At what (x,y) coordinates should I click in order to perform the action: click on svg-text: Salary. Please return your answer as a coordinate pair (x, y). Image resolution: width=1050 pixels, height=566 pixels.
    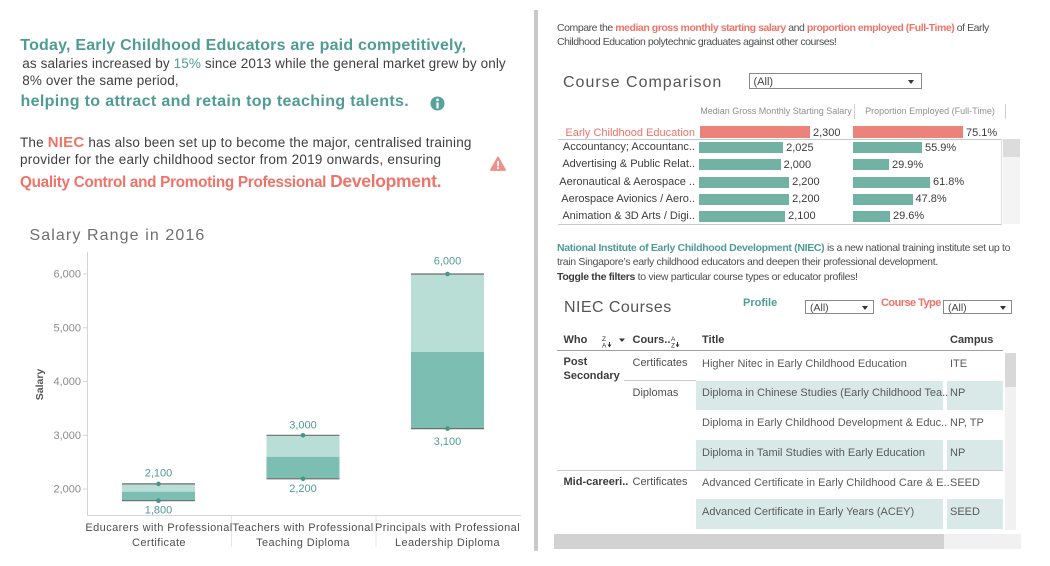
    Looking at the image, I should click on (40, 385).